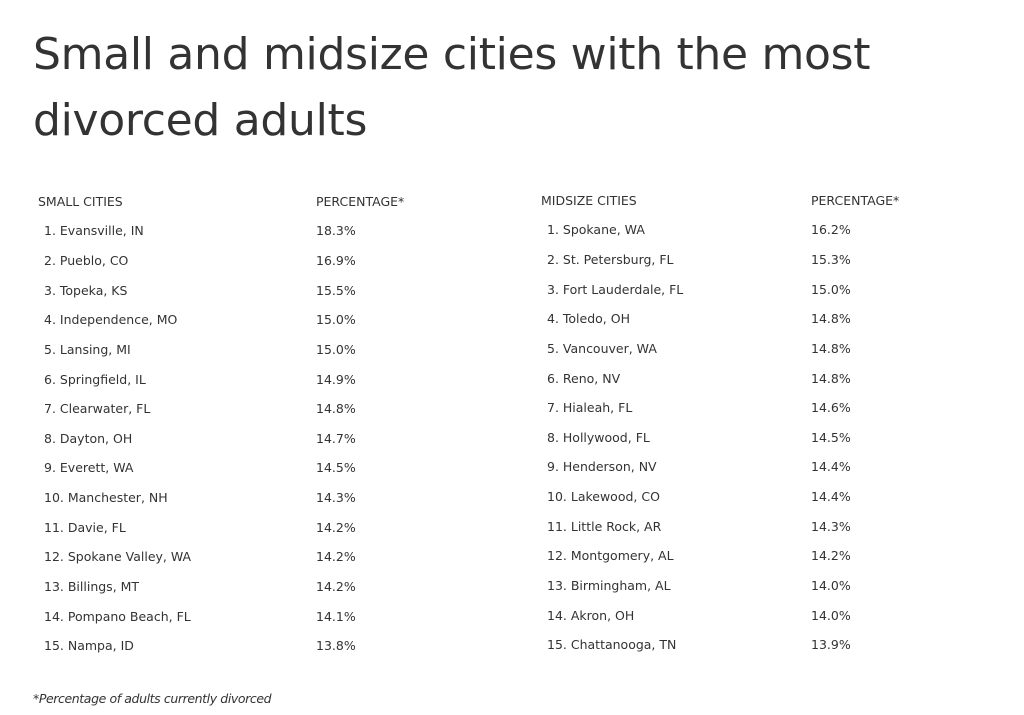 Image resolution: width=1024 pixels, height=715 pixels. I want to click on city-cell: 13. Birmingham, AL, so click(609, 585).